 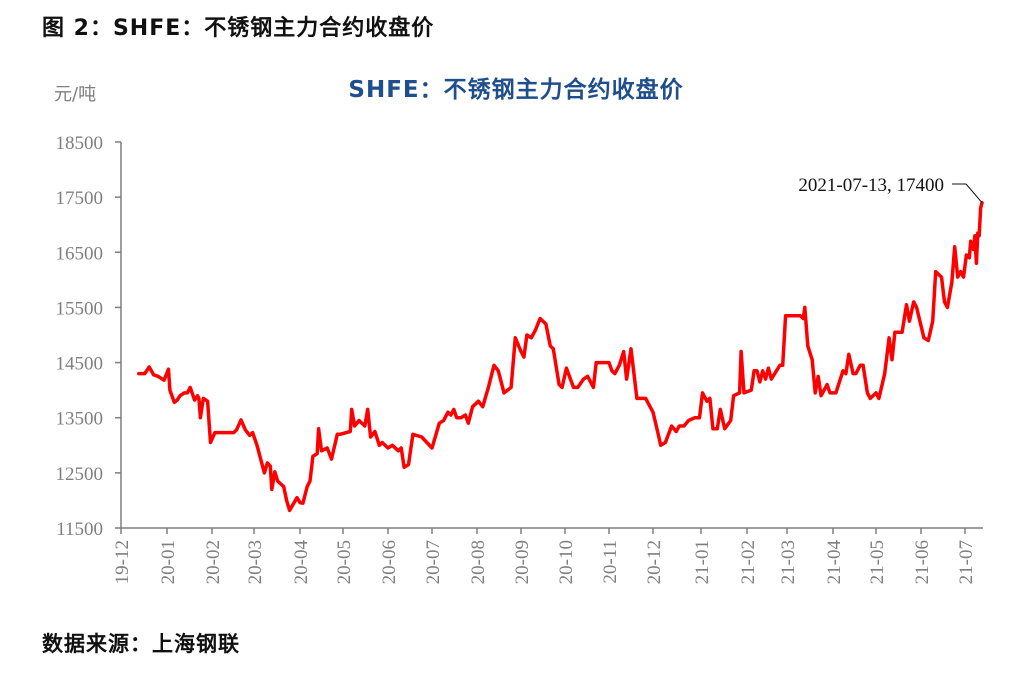 I want to click on x-tick-label: 20-07, so click(x=433, y=562).